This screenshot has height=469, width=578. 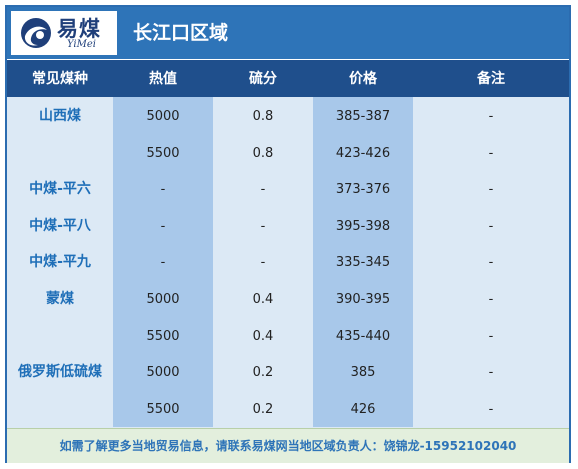 I want to click on heat-column-shade, so click(x=163, y=262).